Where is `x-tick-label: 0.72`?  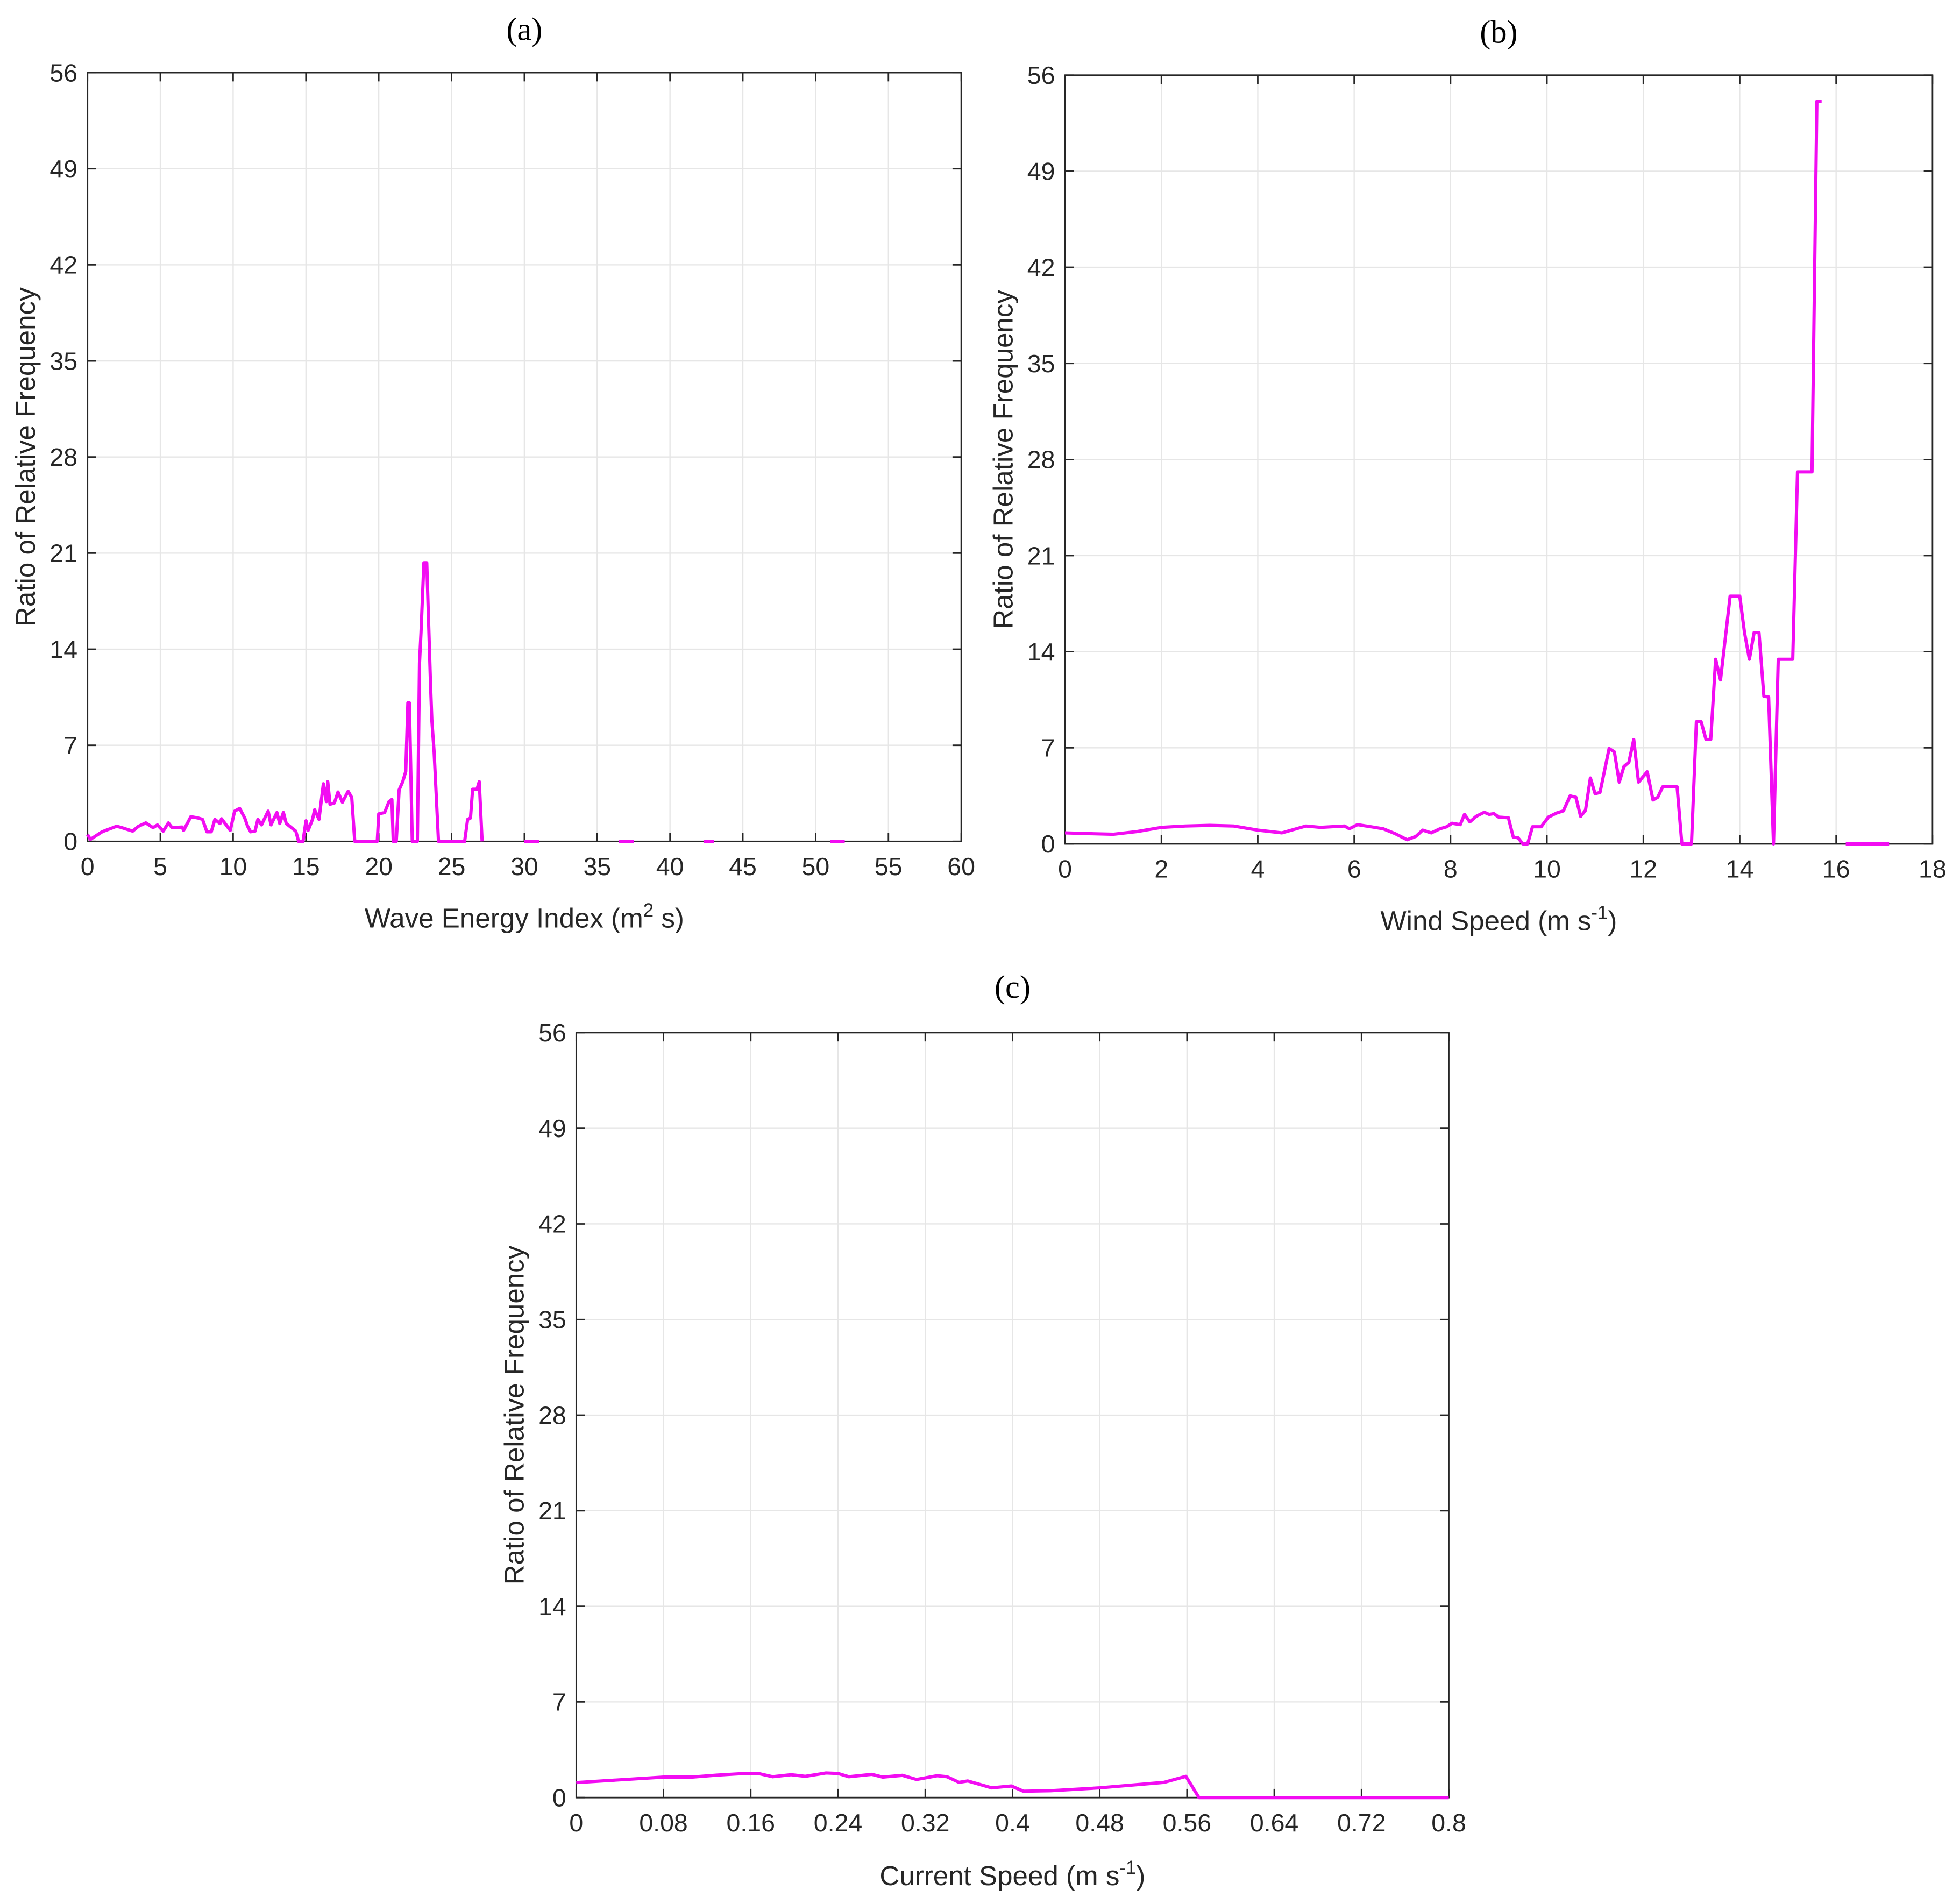 x-tick-label: 0.72 is located at coordinates (1361, 1823).